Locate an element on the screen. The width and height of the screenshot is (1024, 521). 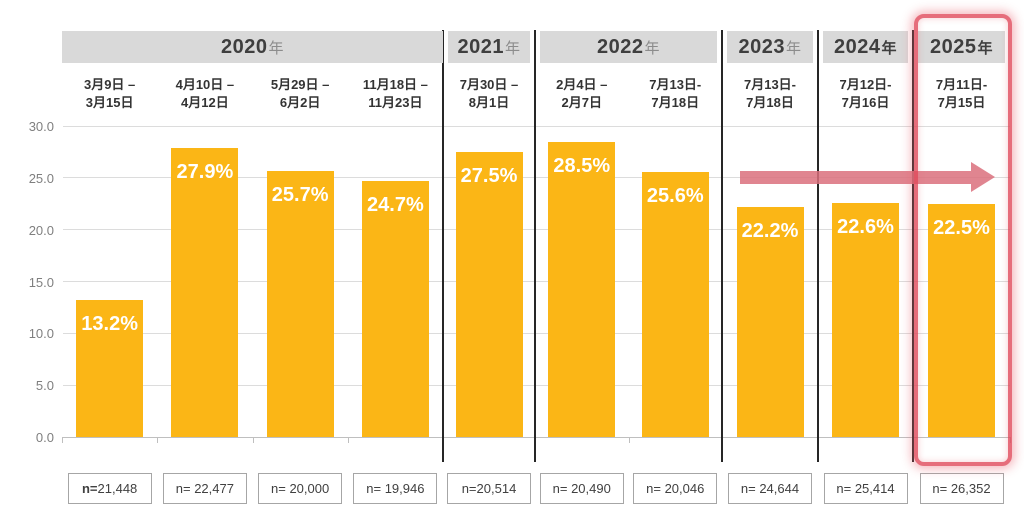
bar-2025-1: 22.5% is located at coordinates (961, 320).